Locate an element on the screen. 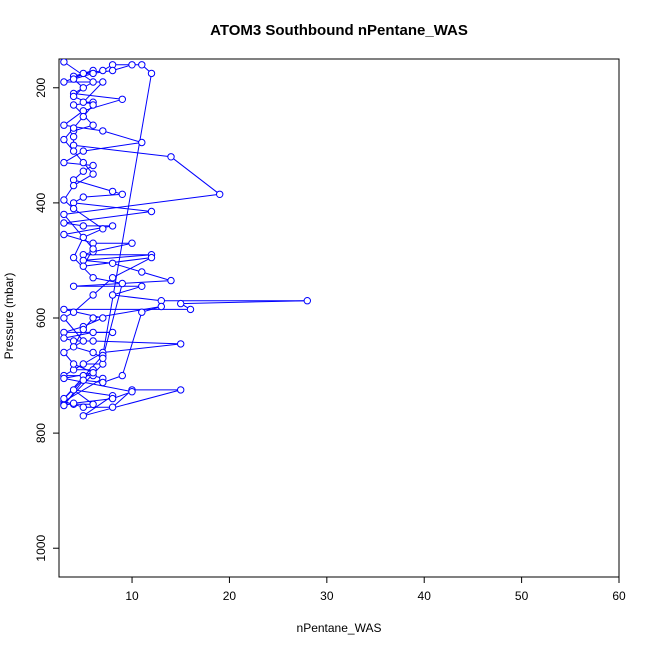 The width and height of the screenshot is (650, 650). y-axis-label: Pressure (mbar) is located at coordinates (9, 316).